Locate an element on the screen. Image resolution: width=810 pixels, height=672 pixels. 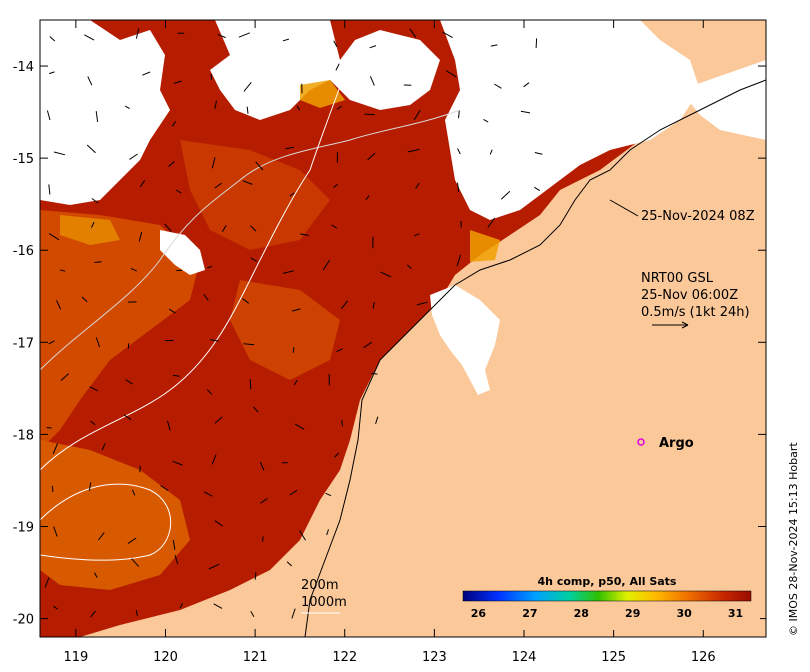
y-tick-label: -17 is located at coordinates (23, 343).